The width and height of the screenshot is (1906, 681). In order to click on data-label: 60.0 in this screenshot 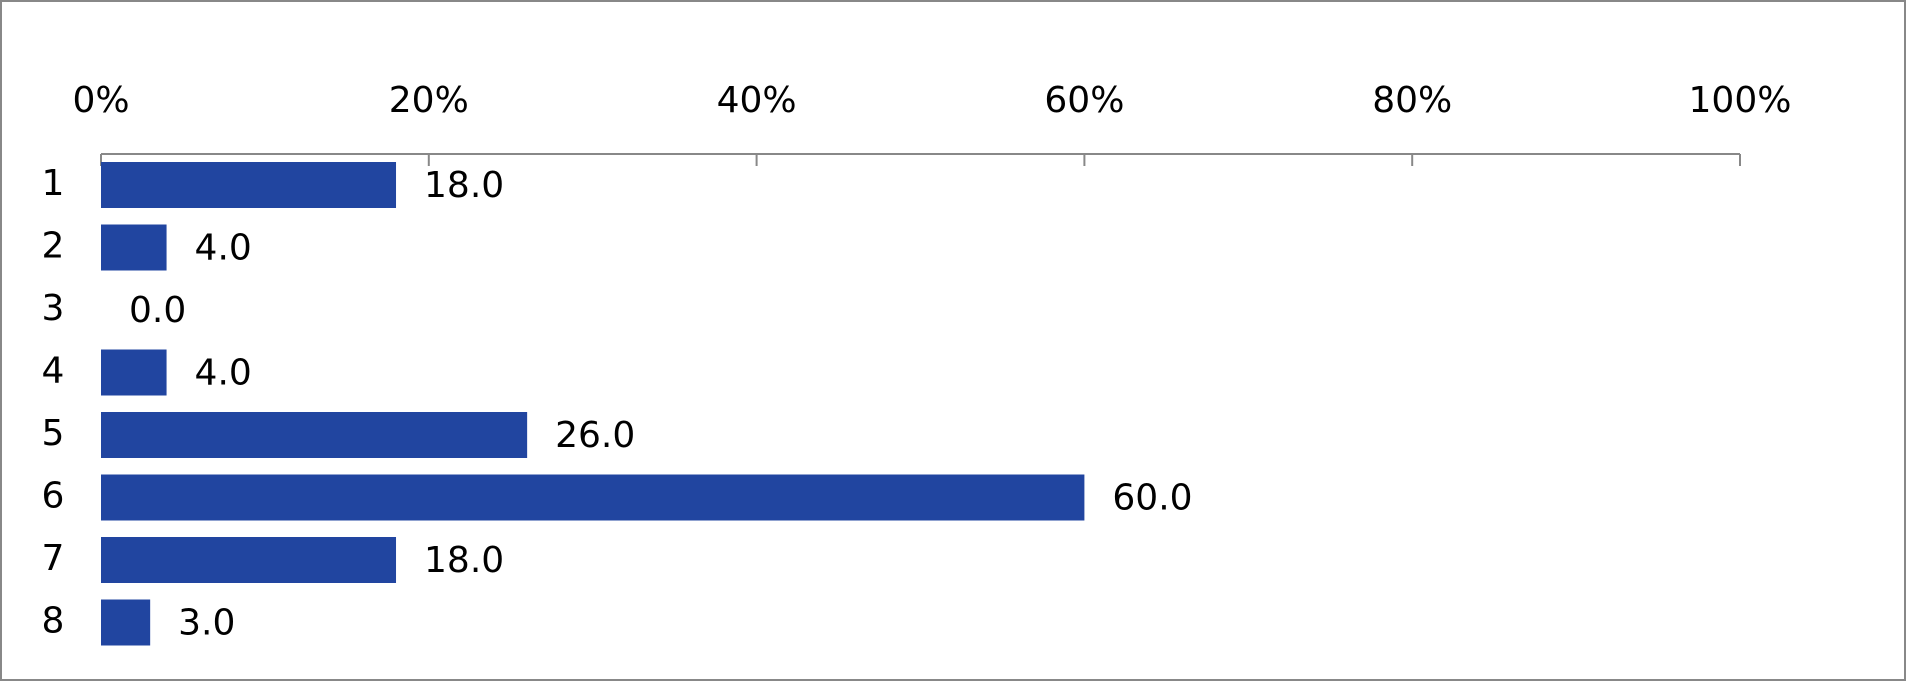, I will do `click(1152, 498)`.